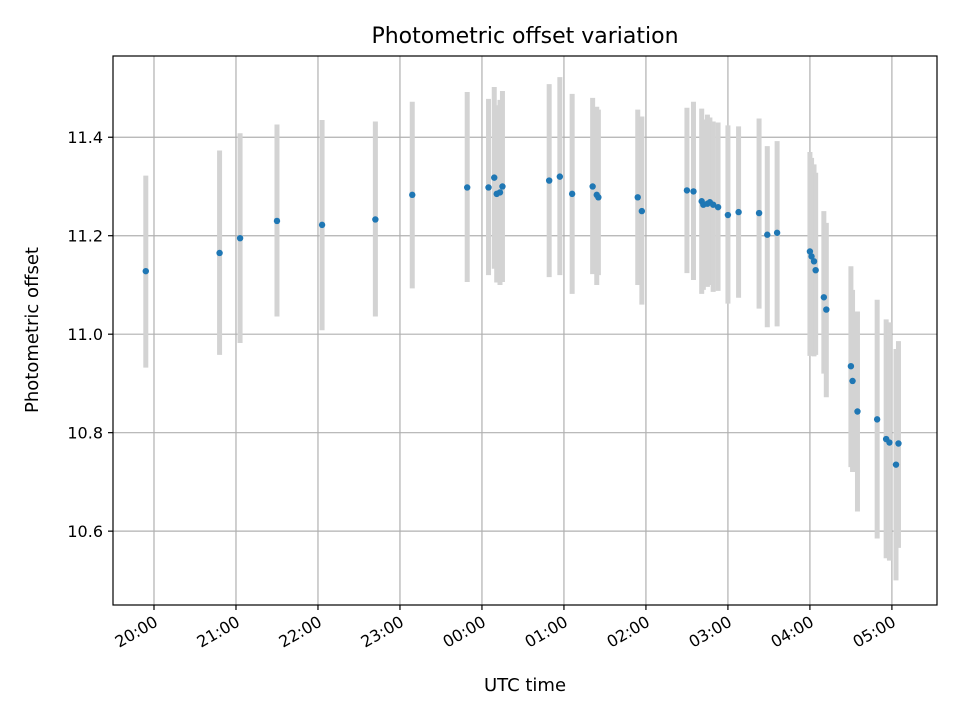 The height and width of the screenshot is (720, 960). I want to click on y-tick-label: 11.4, so click(85, 137).